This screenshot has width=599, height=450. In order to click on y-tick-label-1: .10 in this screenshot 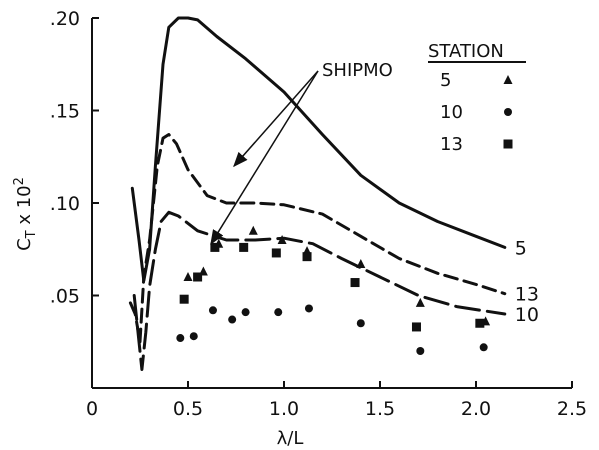, I will do `click(65, 204)`.